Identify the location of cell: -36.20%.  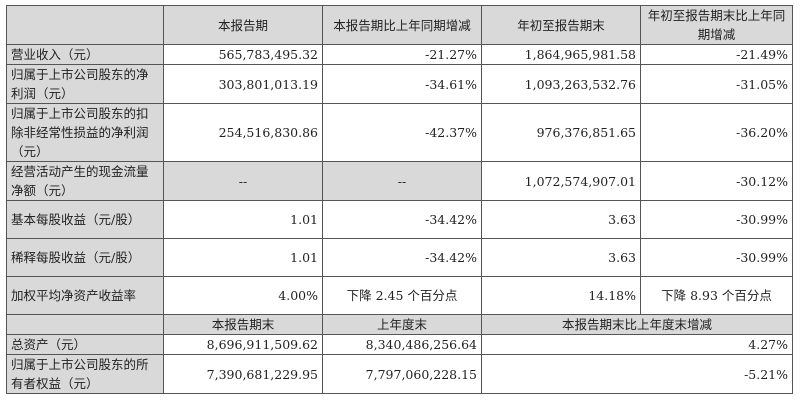
(716, 132).